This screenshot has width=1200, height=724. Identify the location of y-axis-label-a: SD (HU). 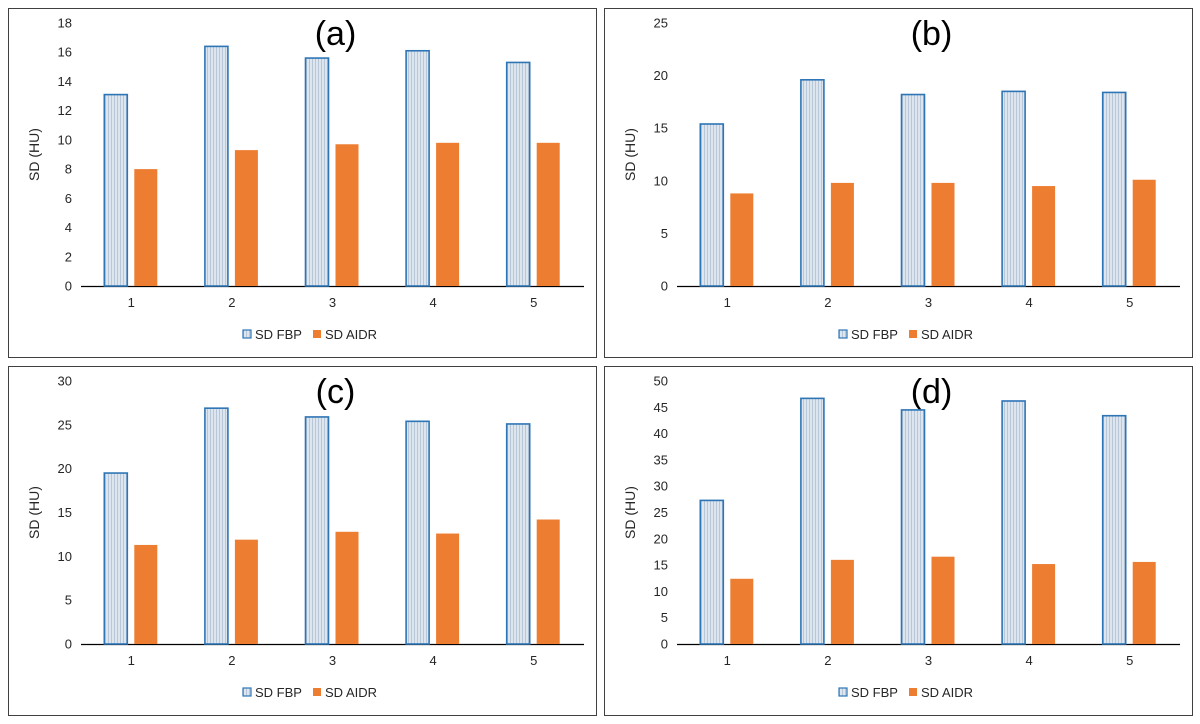
(34, 154).